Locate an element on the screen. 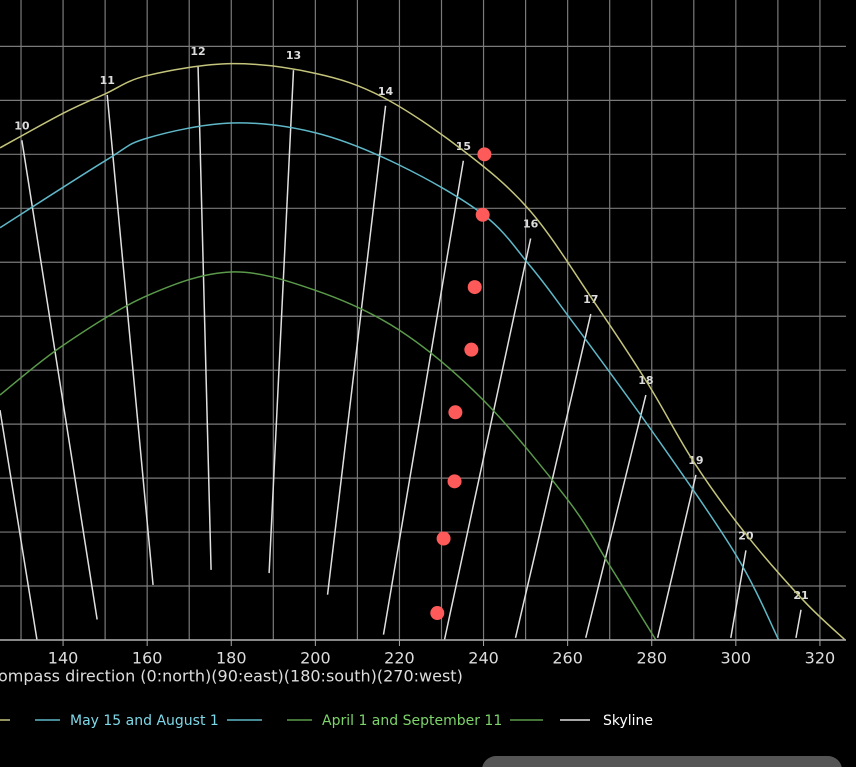 The width and height of the screenshot is (856, 767). x-tick-label: 240 is located at coordinates (483, 658).